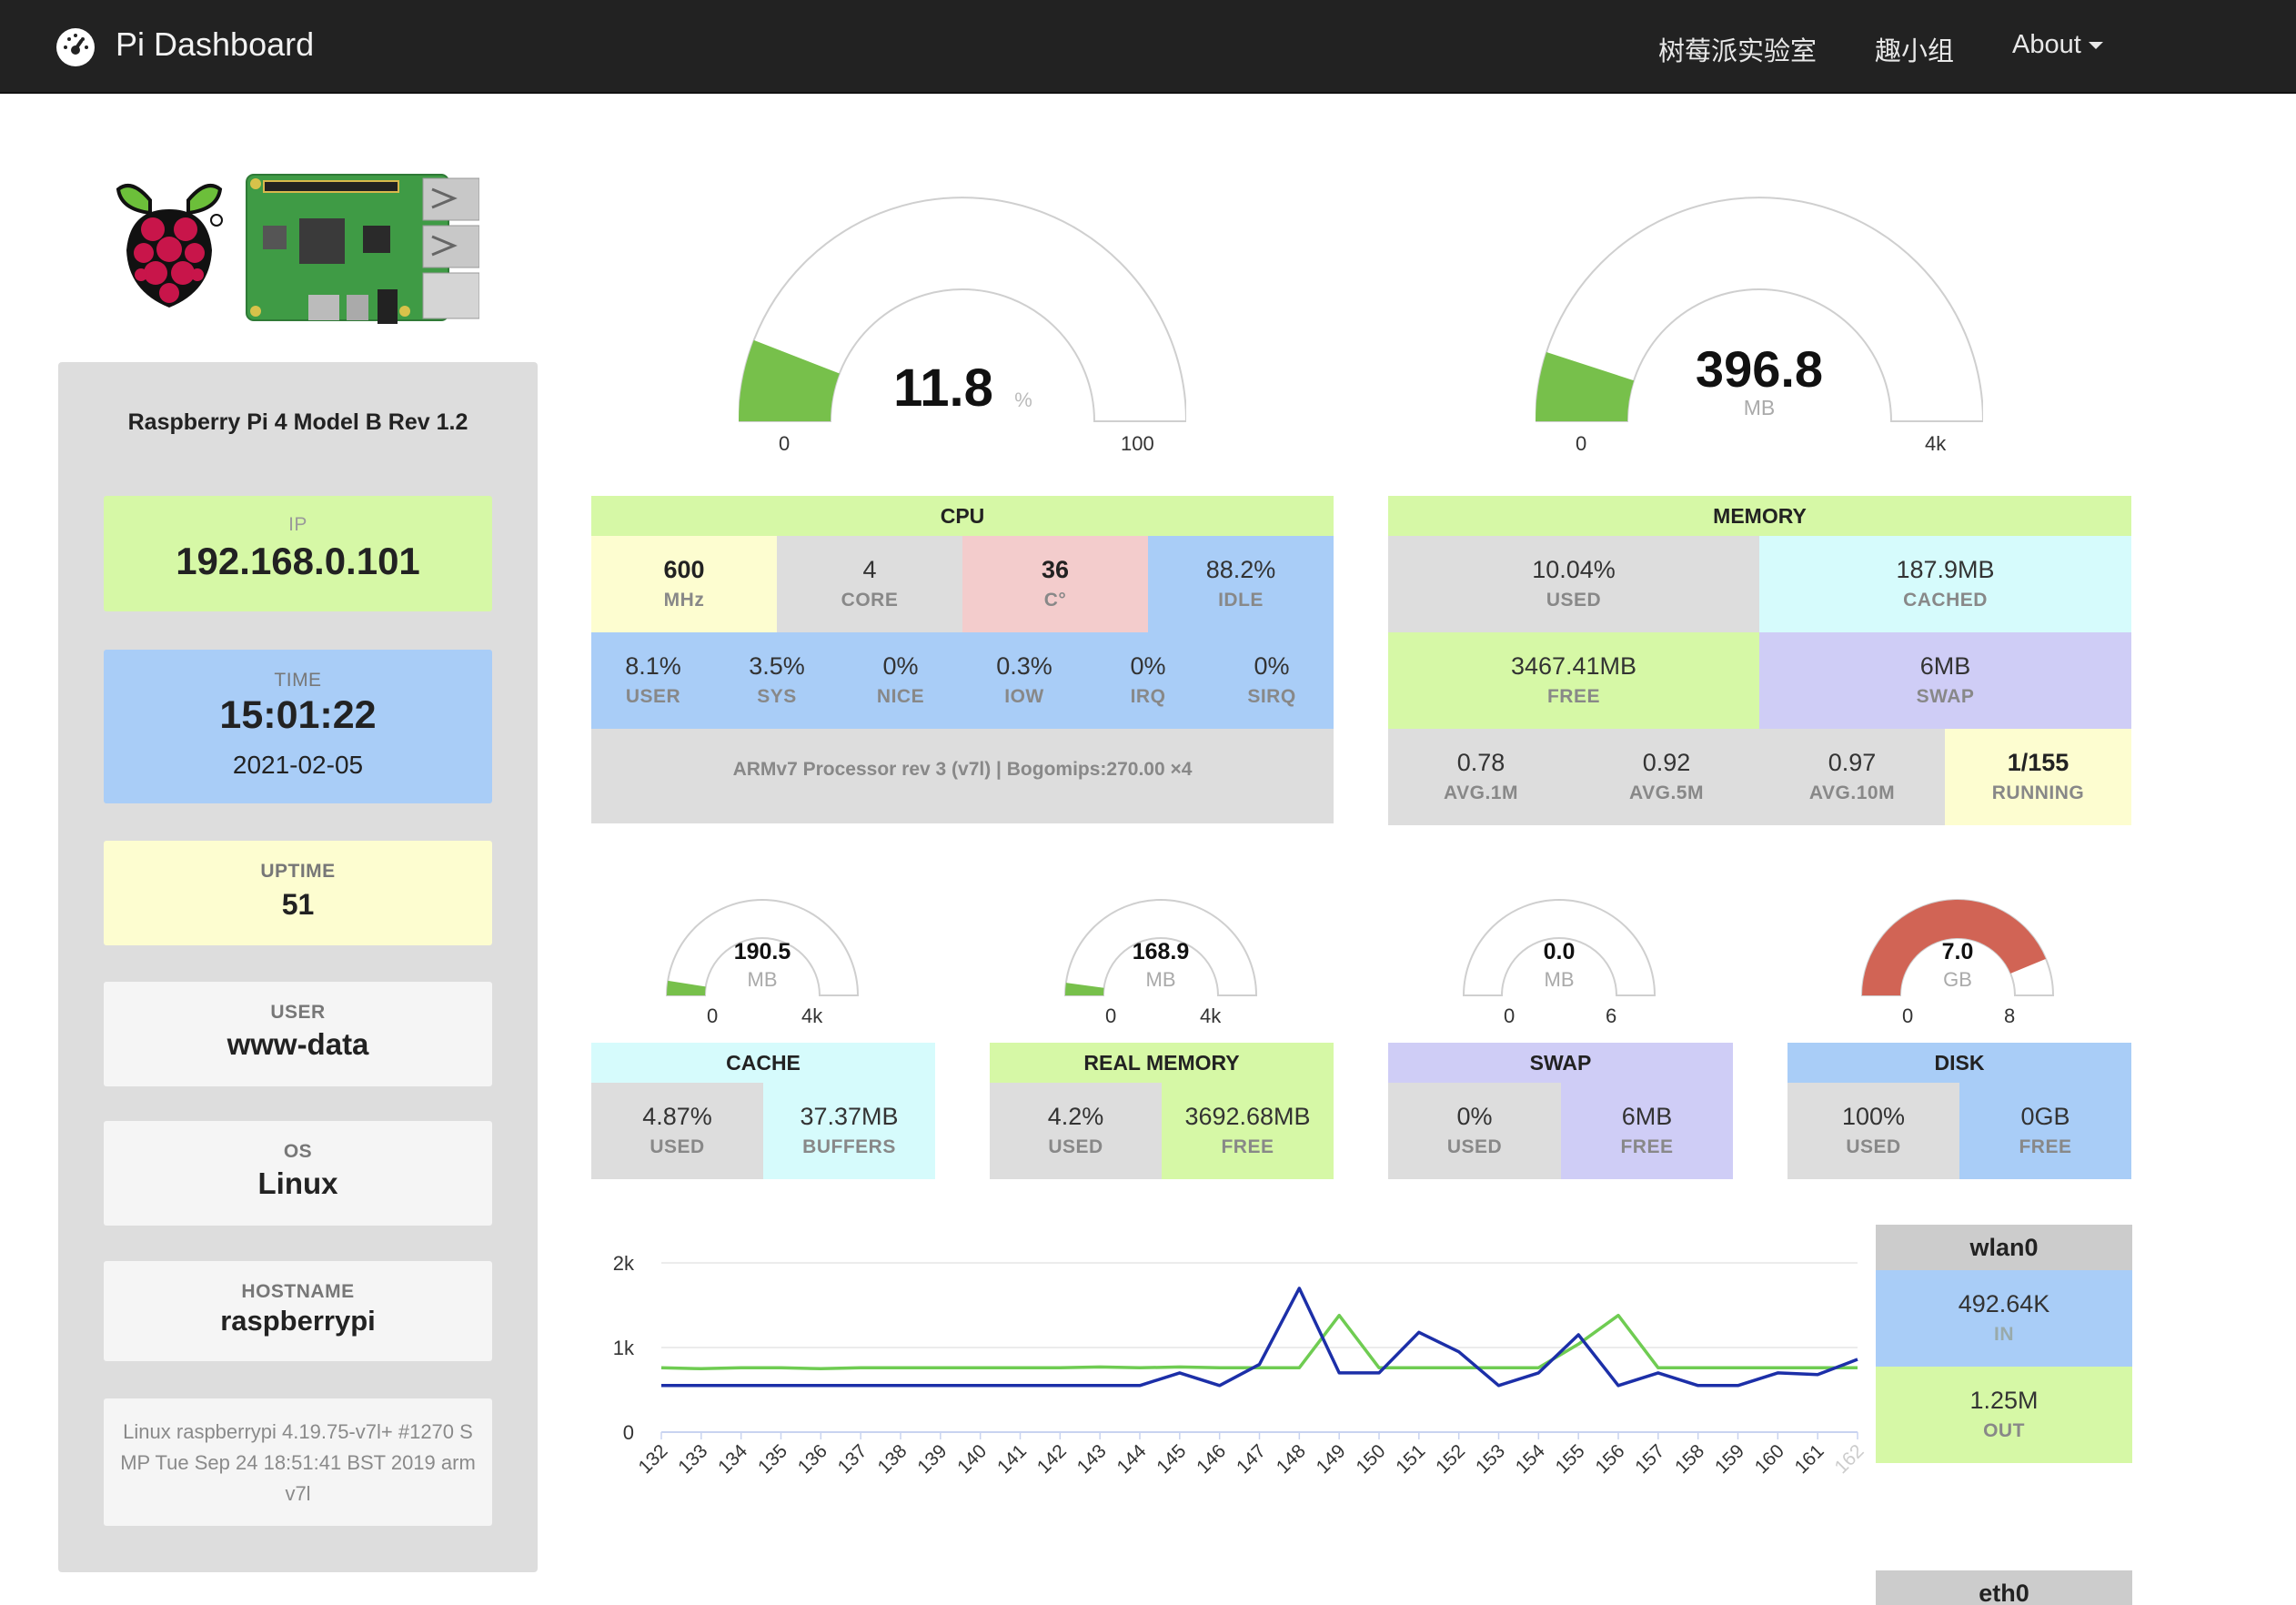 The width and height of the screenshot is (2296, 1605). What do you see at coordinates (1023, 400) in the screenshot?
I see `cpu-gauge-unit: %` at bounding box center [1023, 400].